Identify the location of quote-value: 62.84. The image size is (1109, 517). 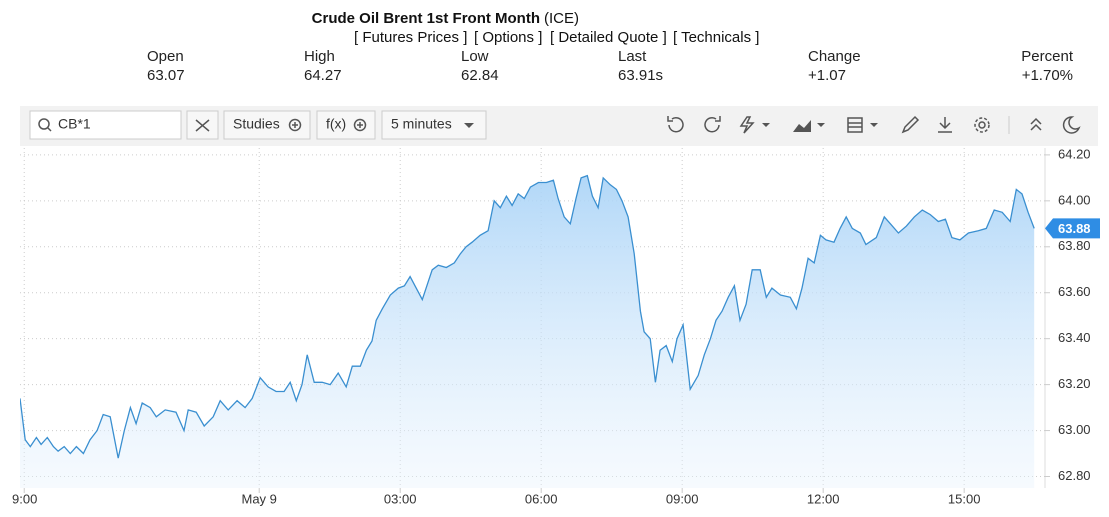
(480, 75).